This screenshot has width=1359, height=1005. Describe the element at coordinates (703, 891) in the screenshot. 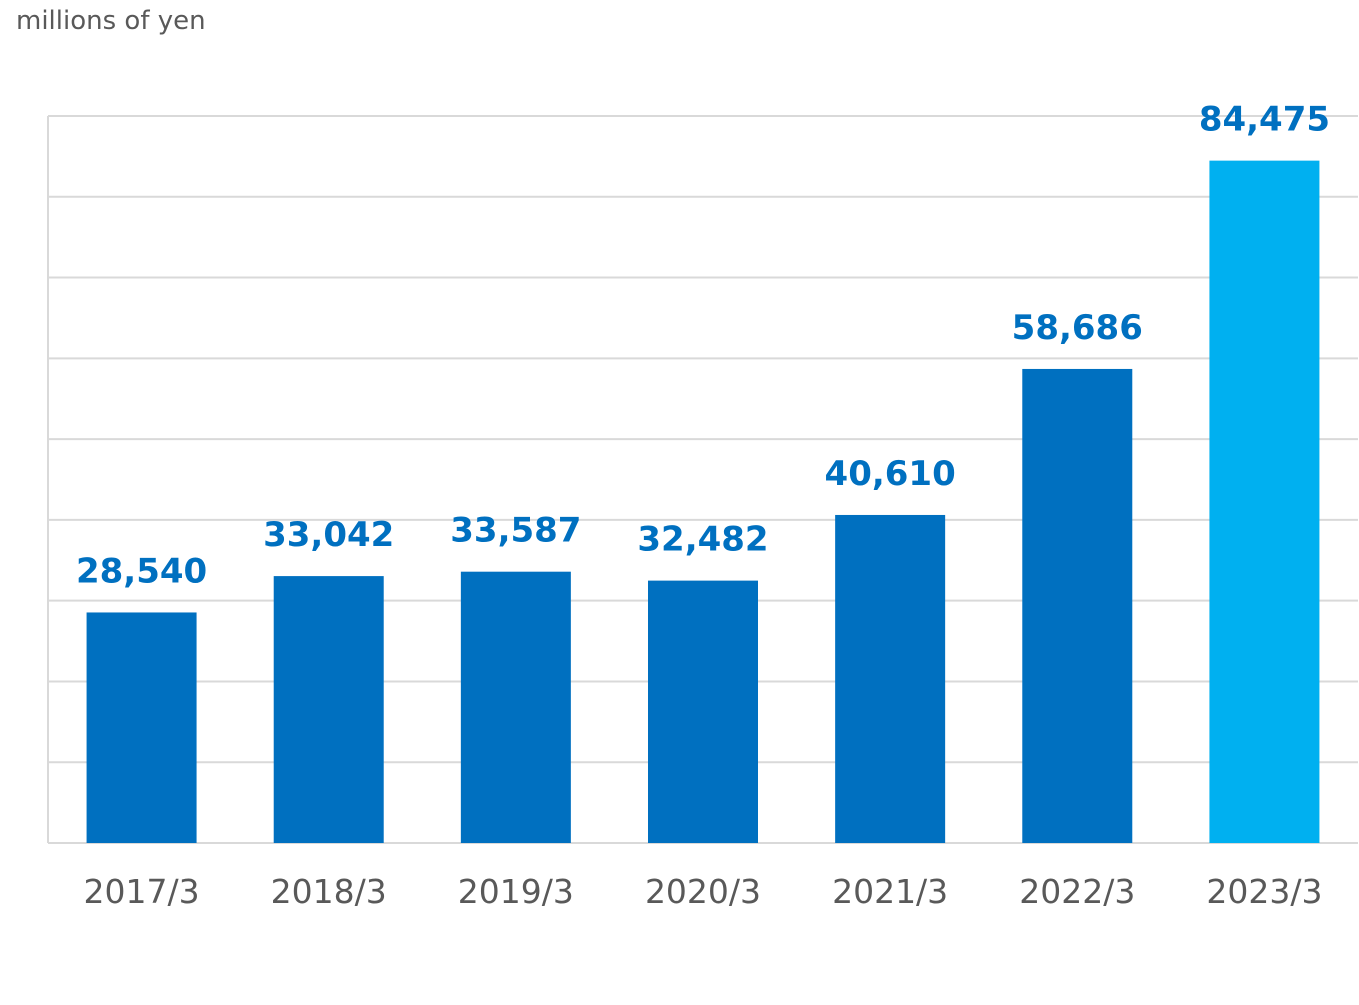

I see `x-tick-label: 2020/3` at that location.